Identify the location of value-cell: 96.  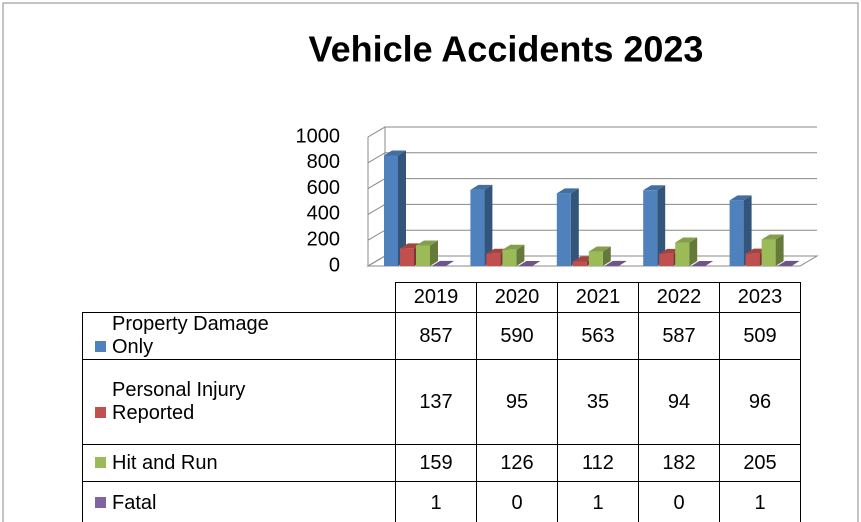
(760, 402).